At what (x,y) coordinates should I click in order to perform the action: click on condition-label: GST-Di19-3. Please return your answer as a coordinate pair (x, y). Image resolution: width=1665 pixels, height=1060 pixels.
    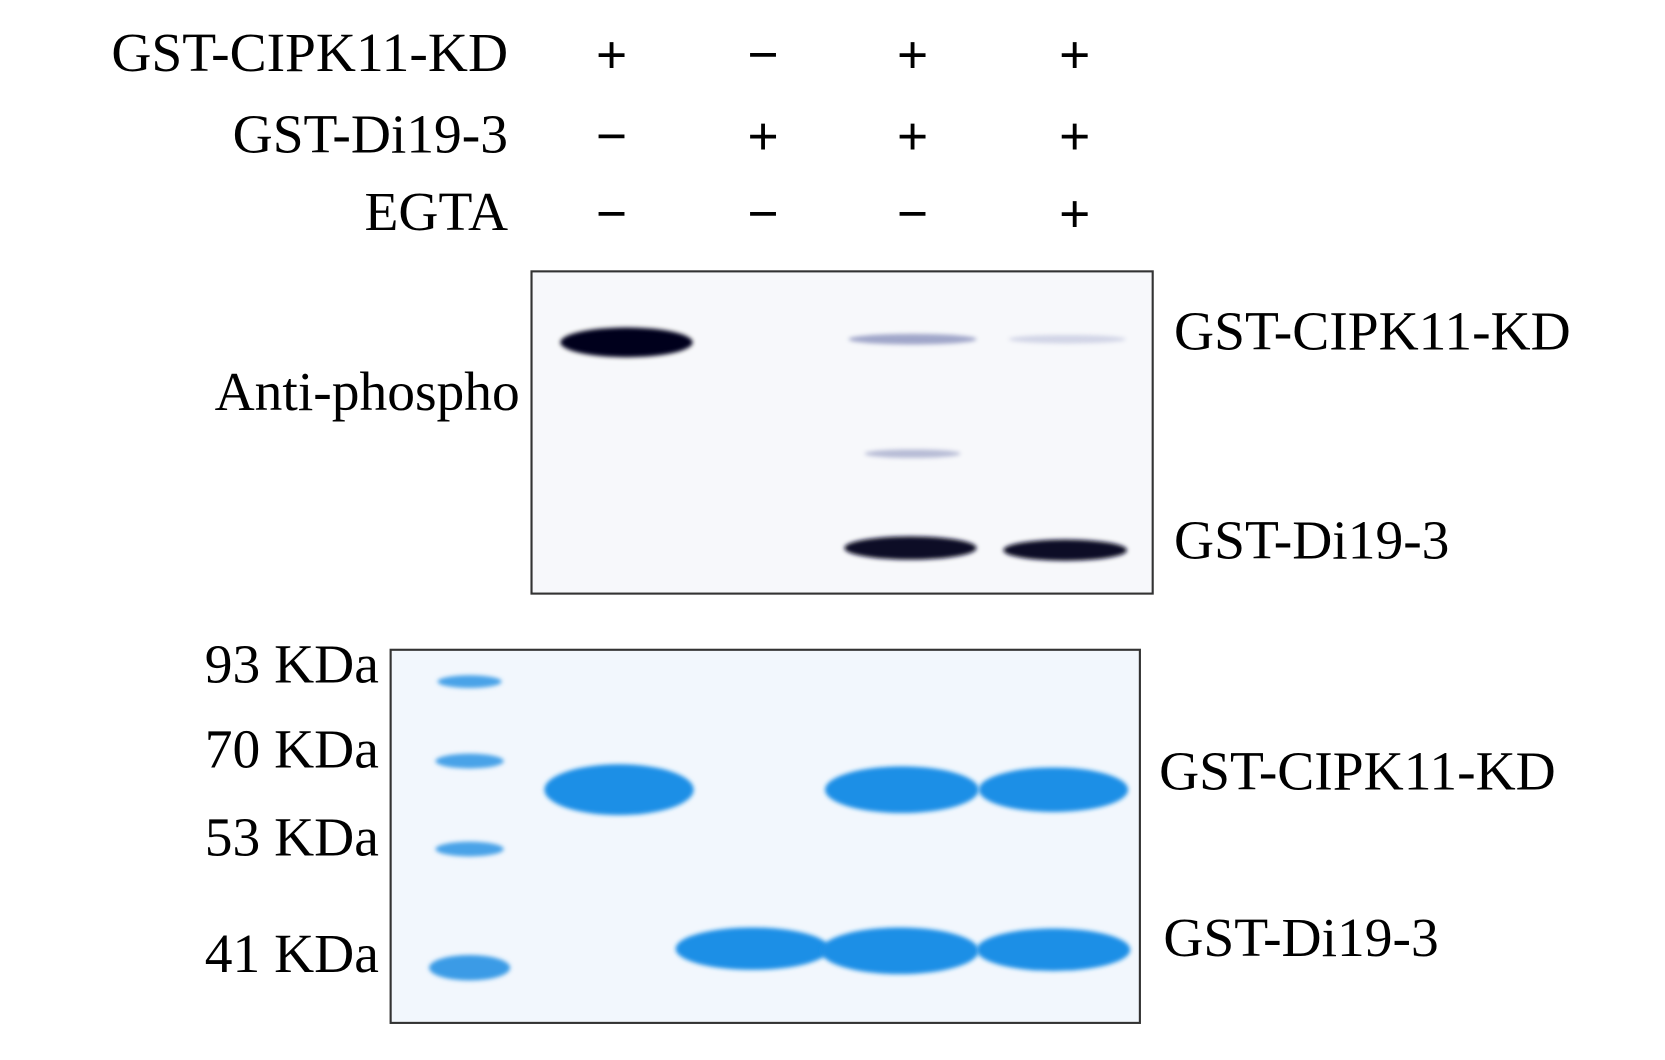
    Looking at the image, I should click on (370, 134).